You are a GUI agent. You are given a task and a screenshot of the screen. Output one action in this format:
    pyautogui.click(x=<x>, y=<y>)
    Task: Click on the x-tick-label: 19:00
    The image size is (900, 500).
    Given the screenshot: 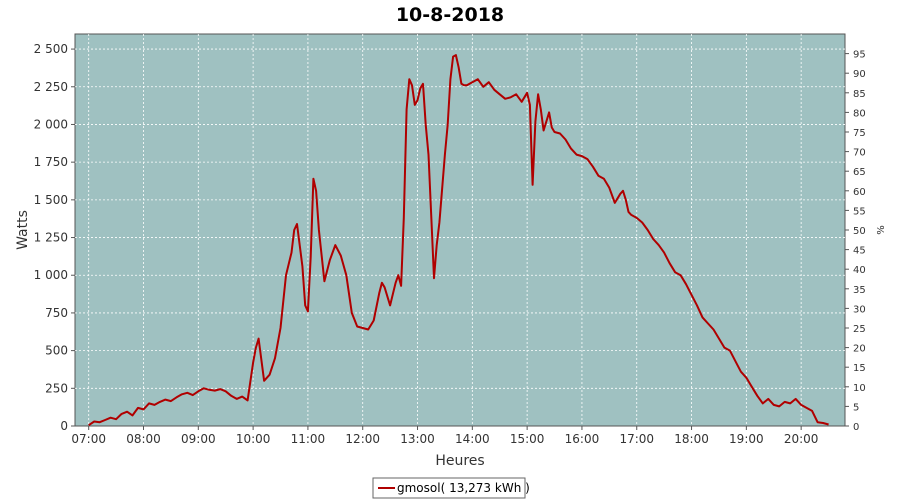 What is the action you would take?
    pyautogui.click(x=746, y=439)
    